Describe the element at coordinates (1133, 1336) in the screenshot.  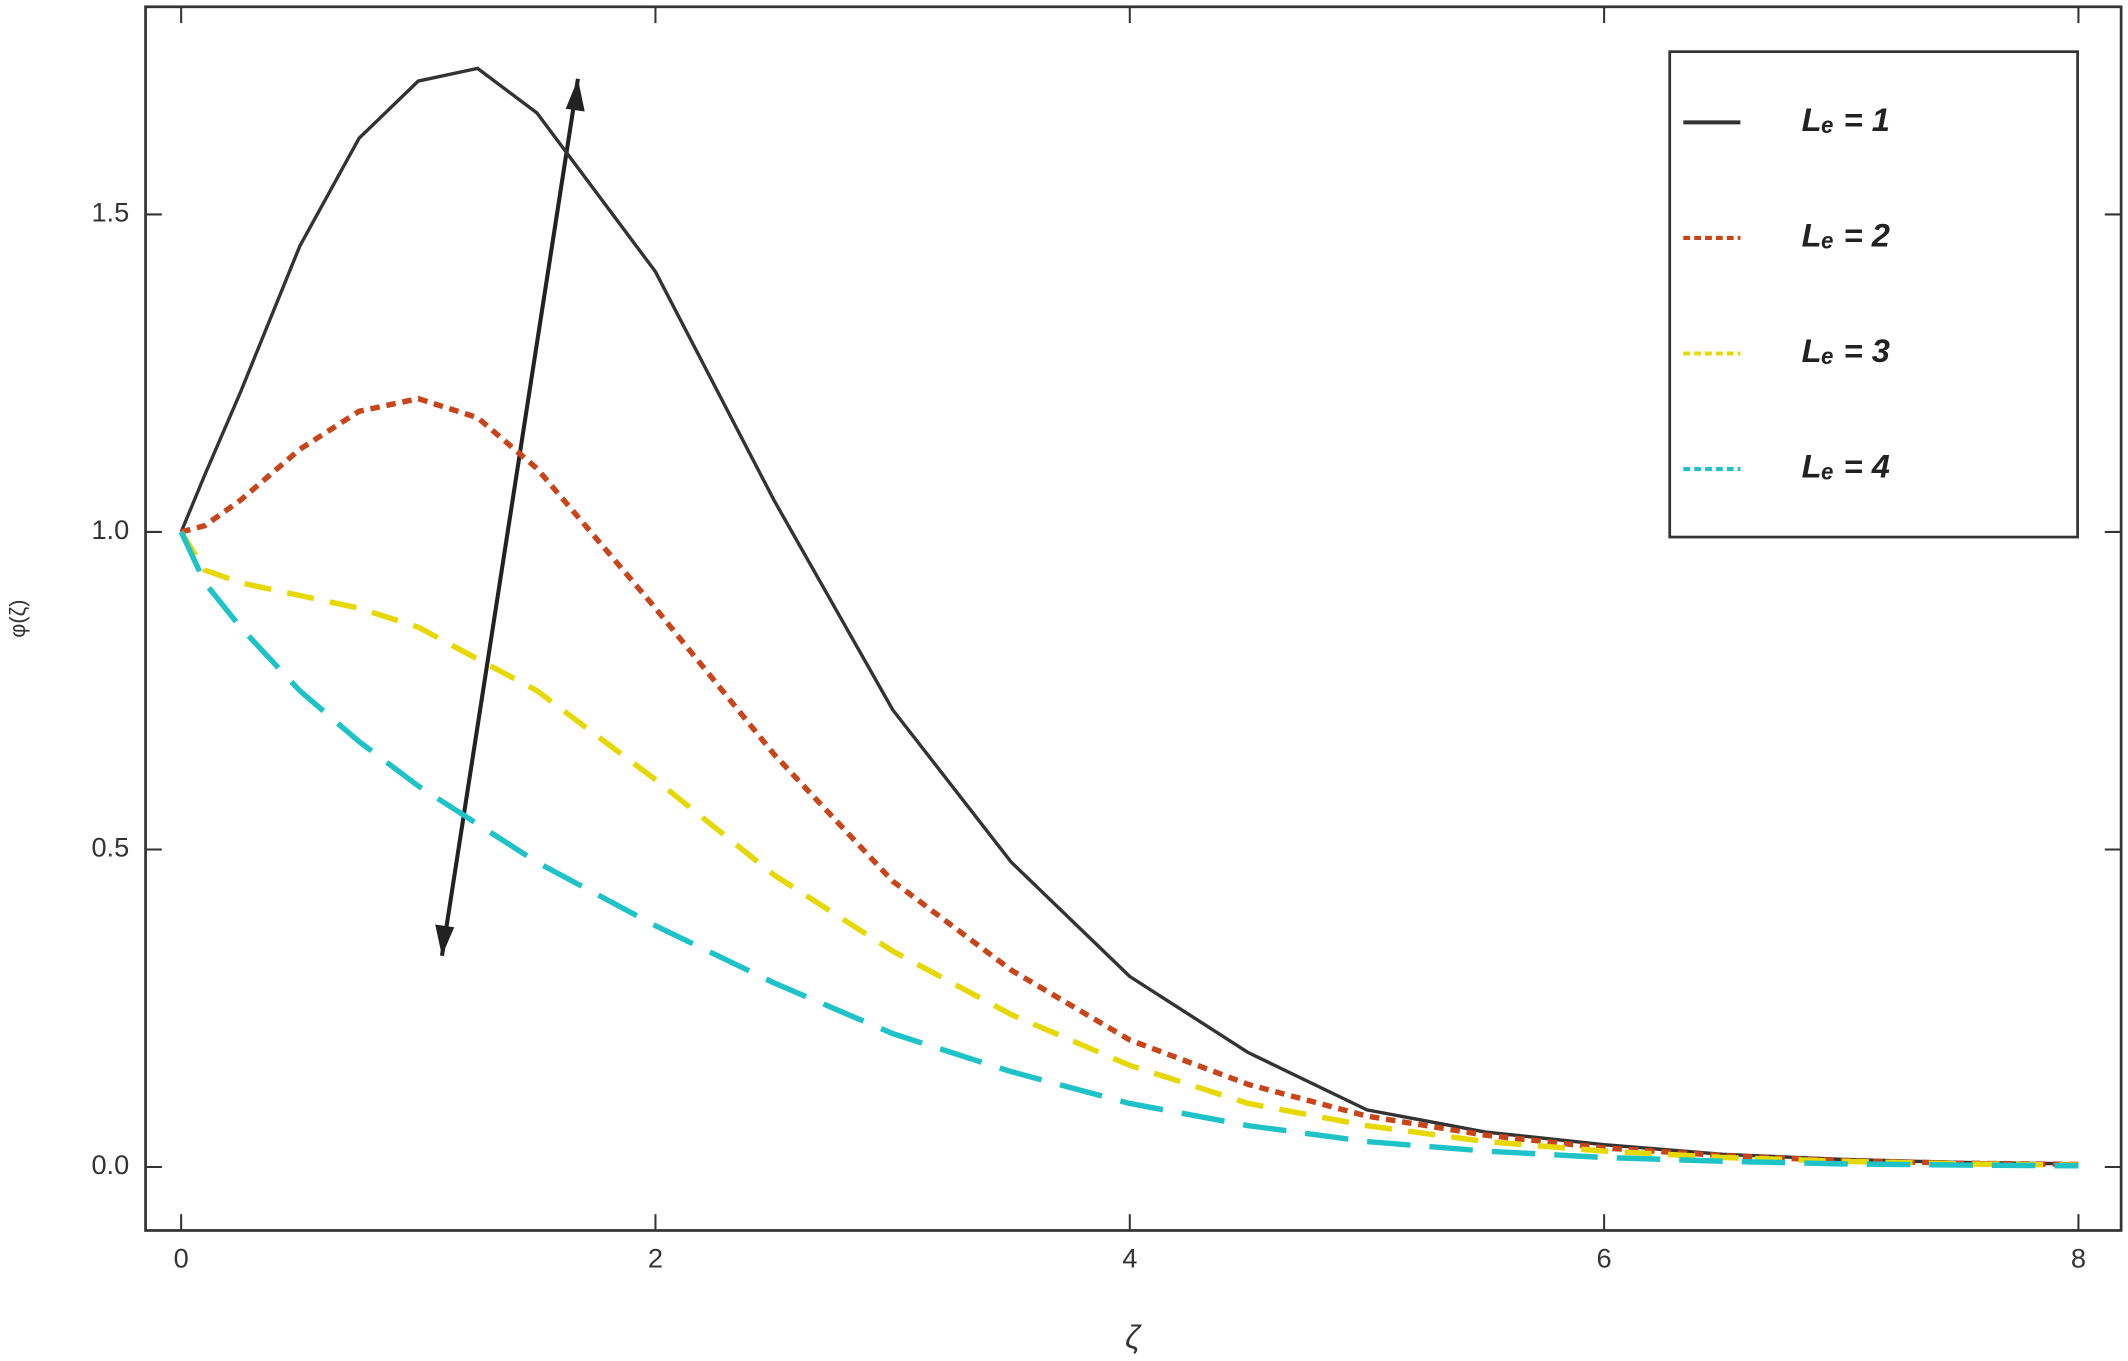
I see `x-axis-label: ζ` at that location.